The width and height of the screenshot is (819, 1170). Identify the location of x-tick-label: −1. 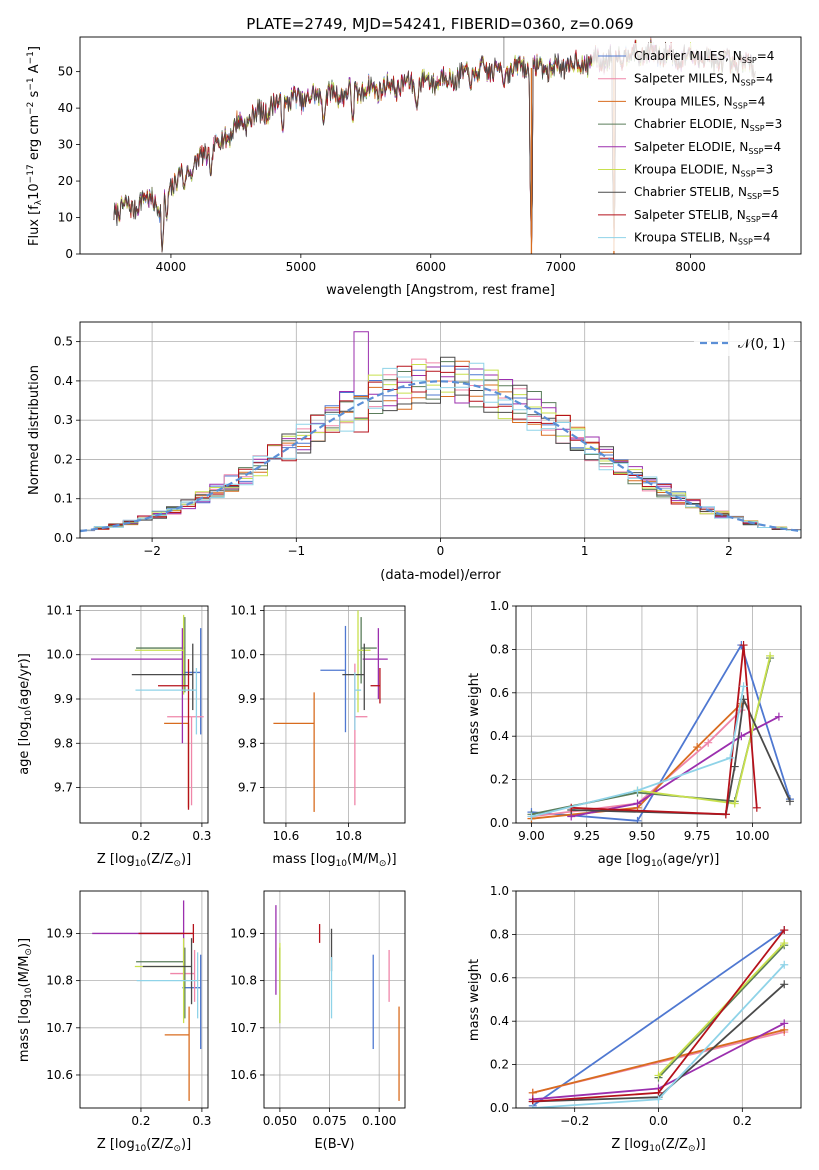
(296, 551).